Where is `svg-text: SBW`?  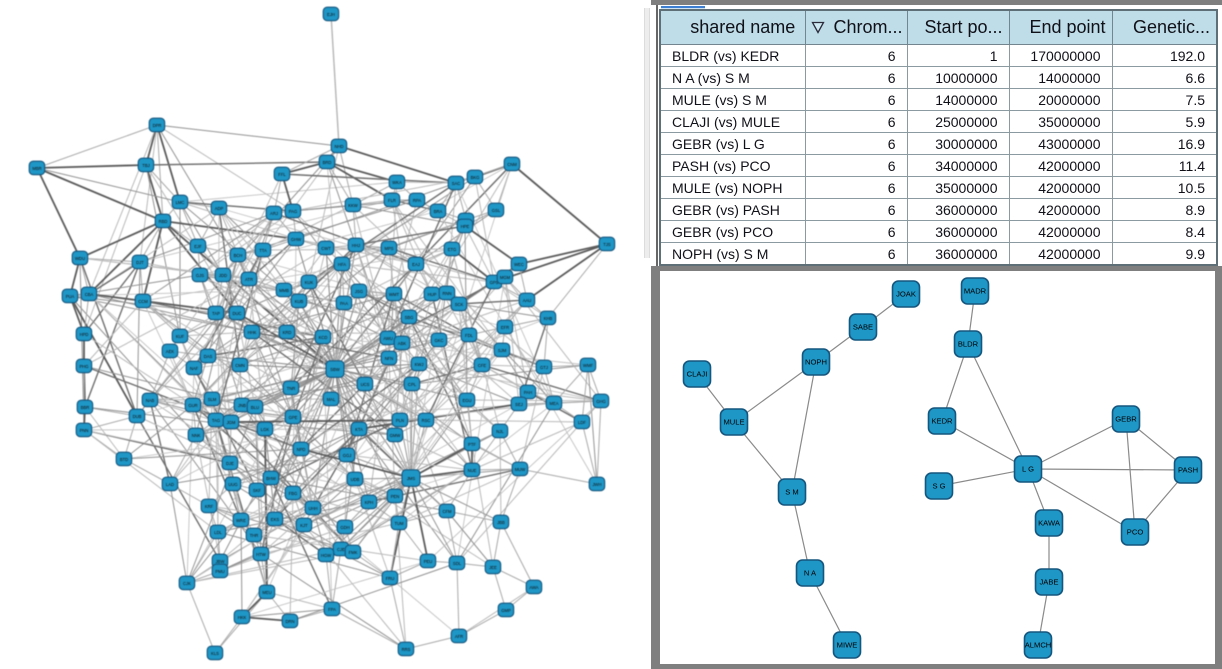 svg-text: SBW is located at coordinates (335, 369).